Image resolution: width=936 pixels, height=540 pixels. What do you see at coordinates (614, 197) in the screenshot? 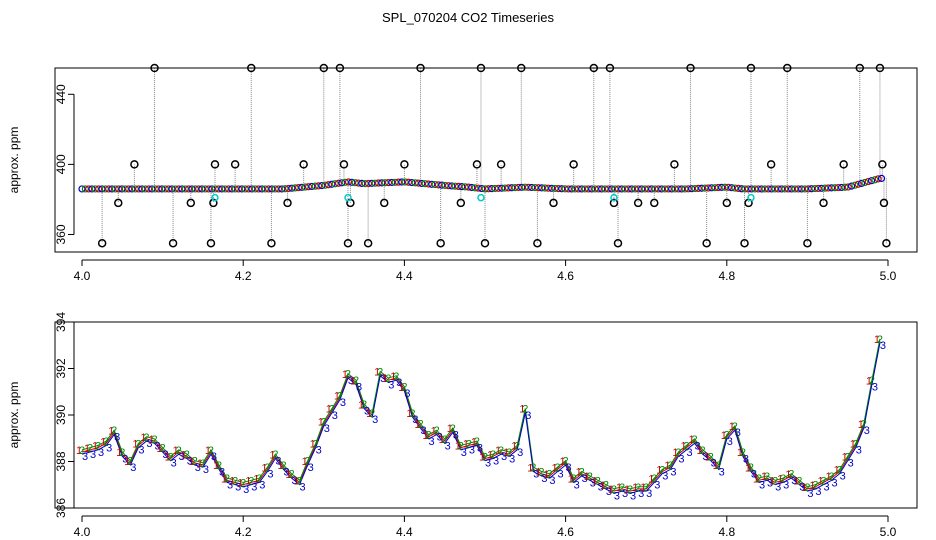
I see `cyan-point` at bounding box center [614, 197].